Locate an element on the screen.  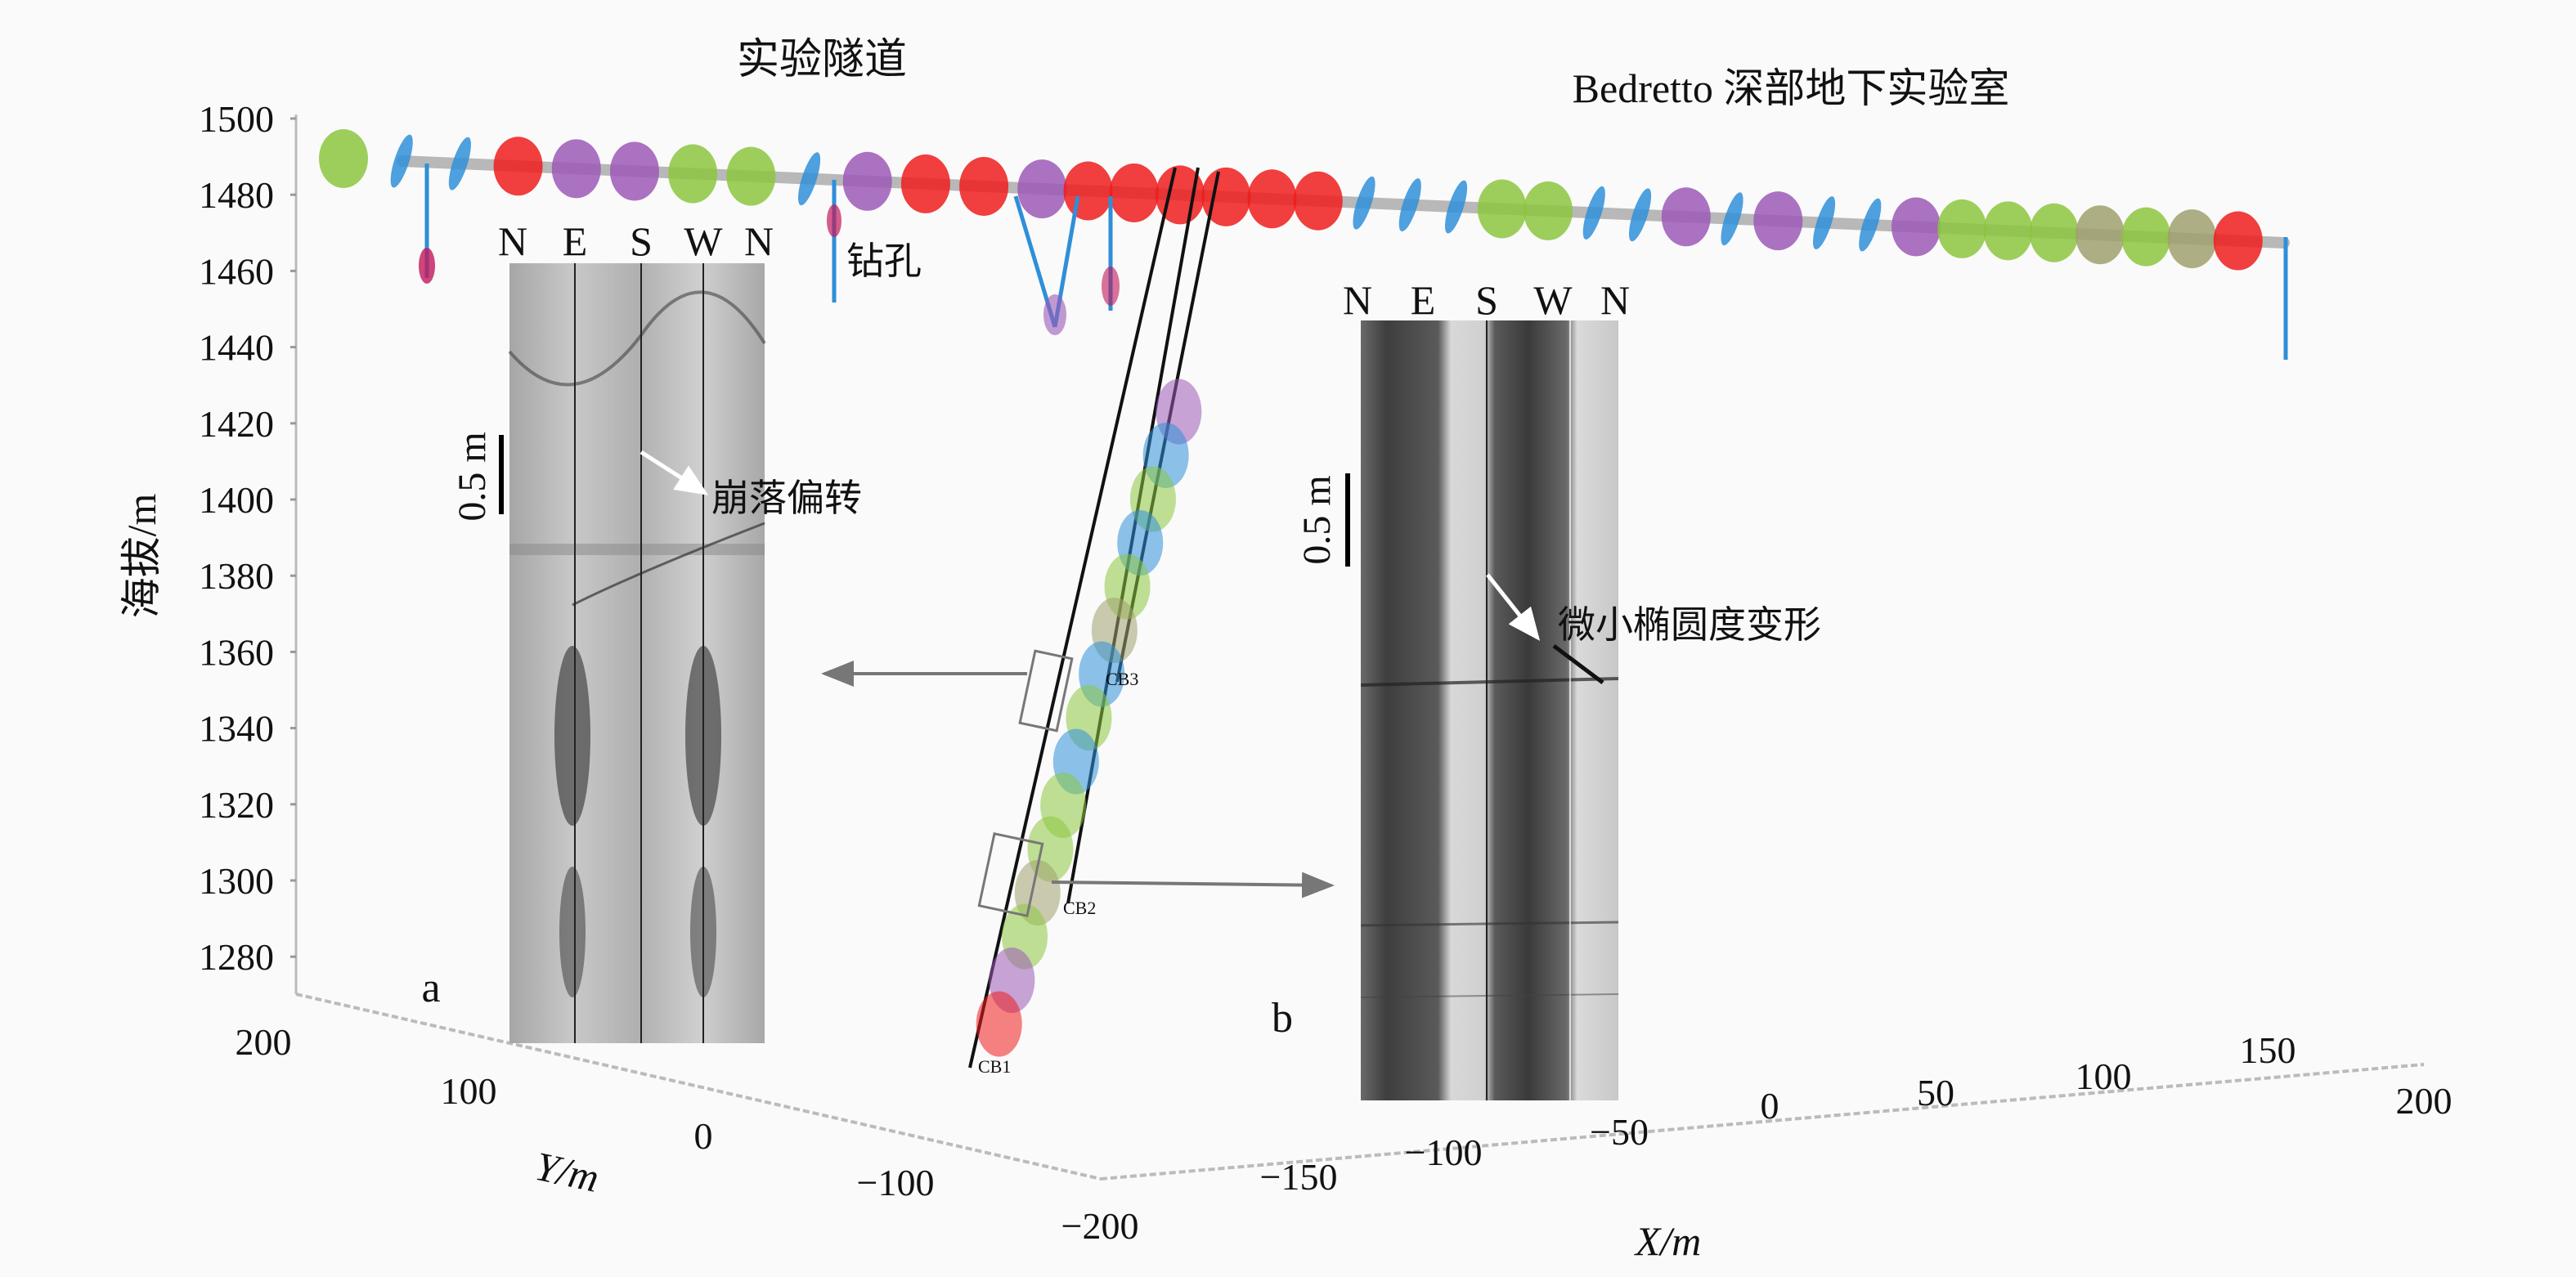
x-tick-label: 200 is located at coordinates (2424, 1101).